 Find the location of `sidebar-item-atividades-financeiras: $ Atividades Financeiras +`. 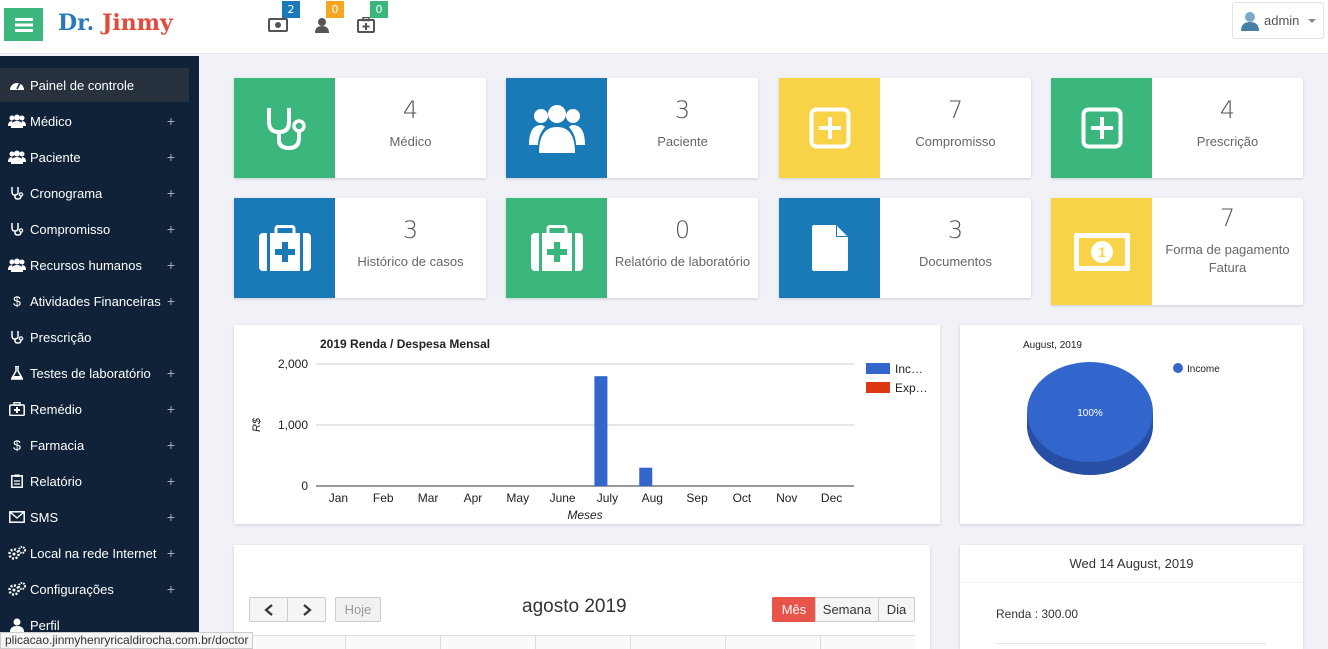

sidebar-item-atividades-financeiras: $ Atividades Financeiras + is located at coordinates (94, 301).